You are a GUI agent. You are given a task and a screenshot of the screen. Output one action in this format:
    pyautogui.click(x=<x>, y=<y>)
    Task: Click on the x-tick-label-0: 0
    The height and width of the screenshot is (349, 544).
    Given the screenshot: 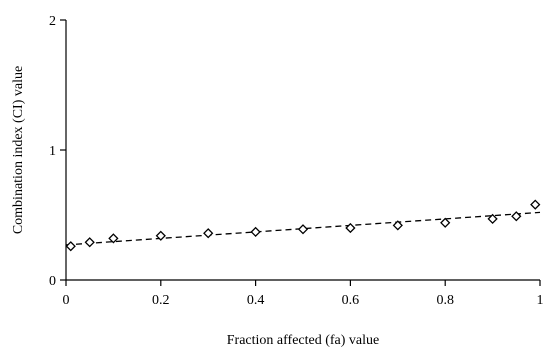 What is the action you would take?
    pyautogui.click(x=66, y=300)
    